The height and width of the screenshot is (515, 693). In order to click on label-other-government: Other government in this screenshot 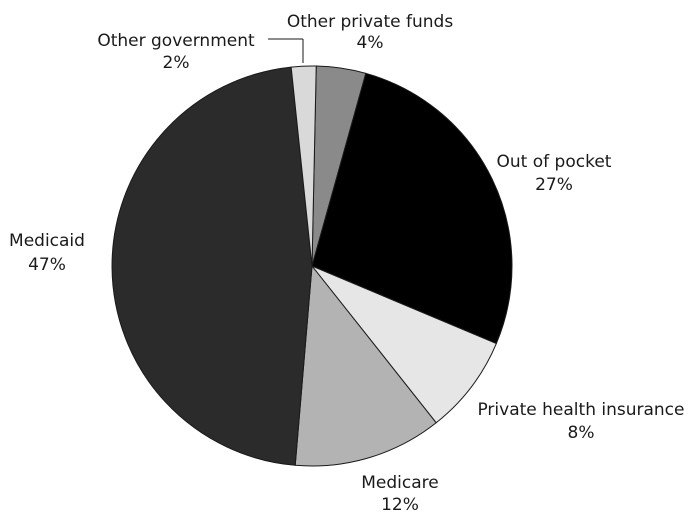, I will do `click(176, 41)`.